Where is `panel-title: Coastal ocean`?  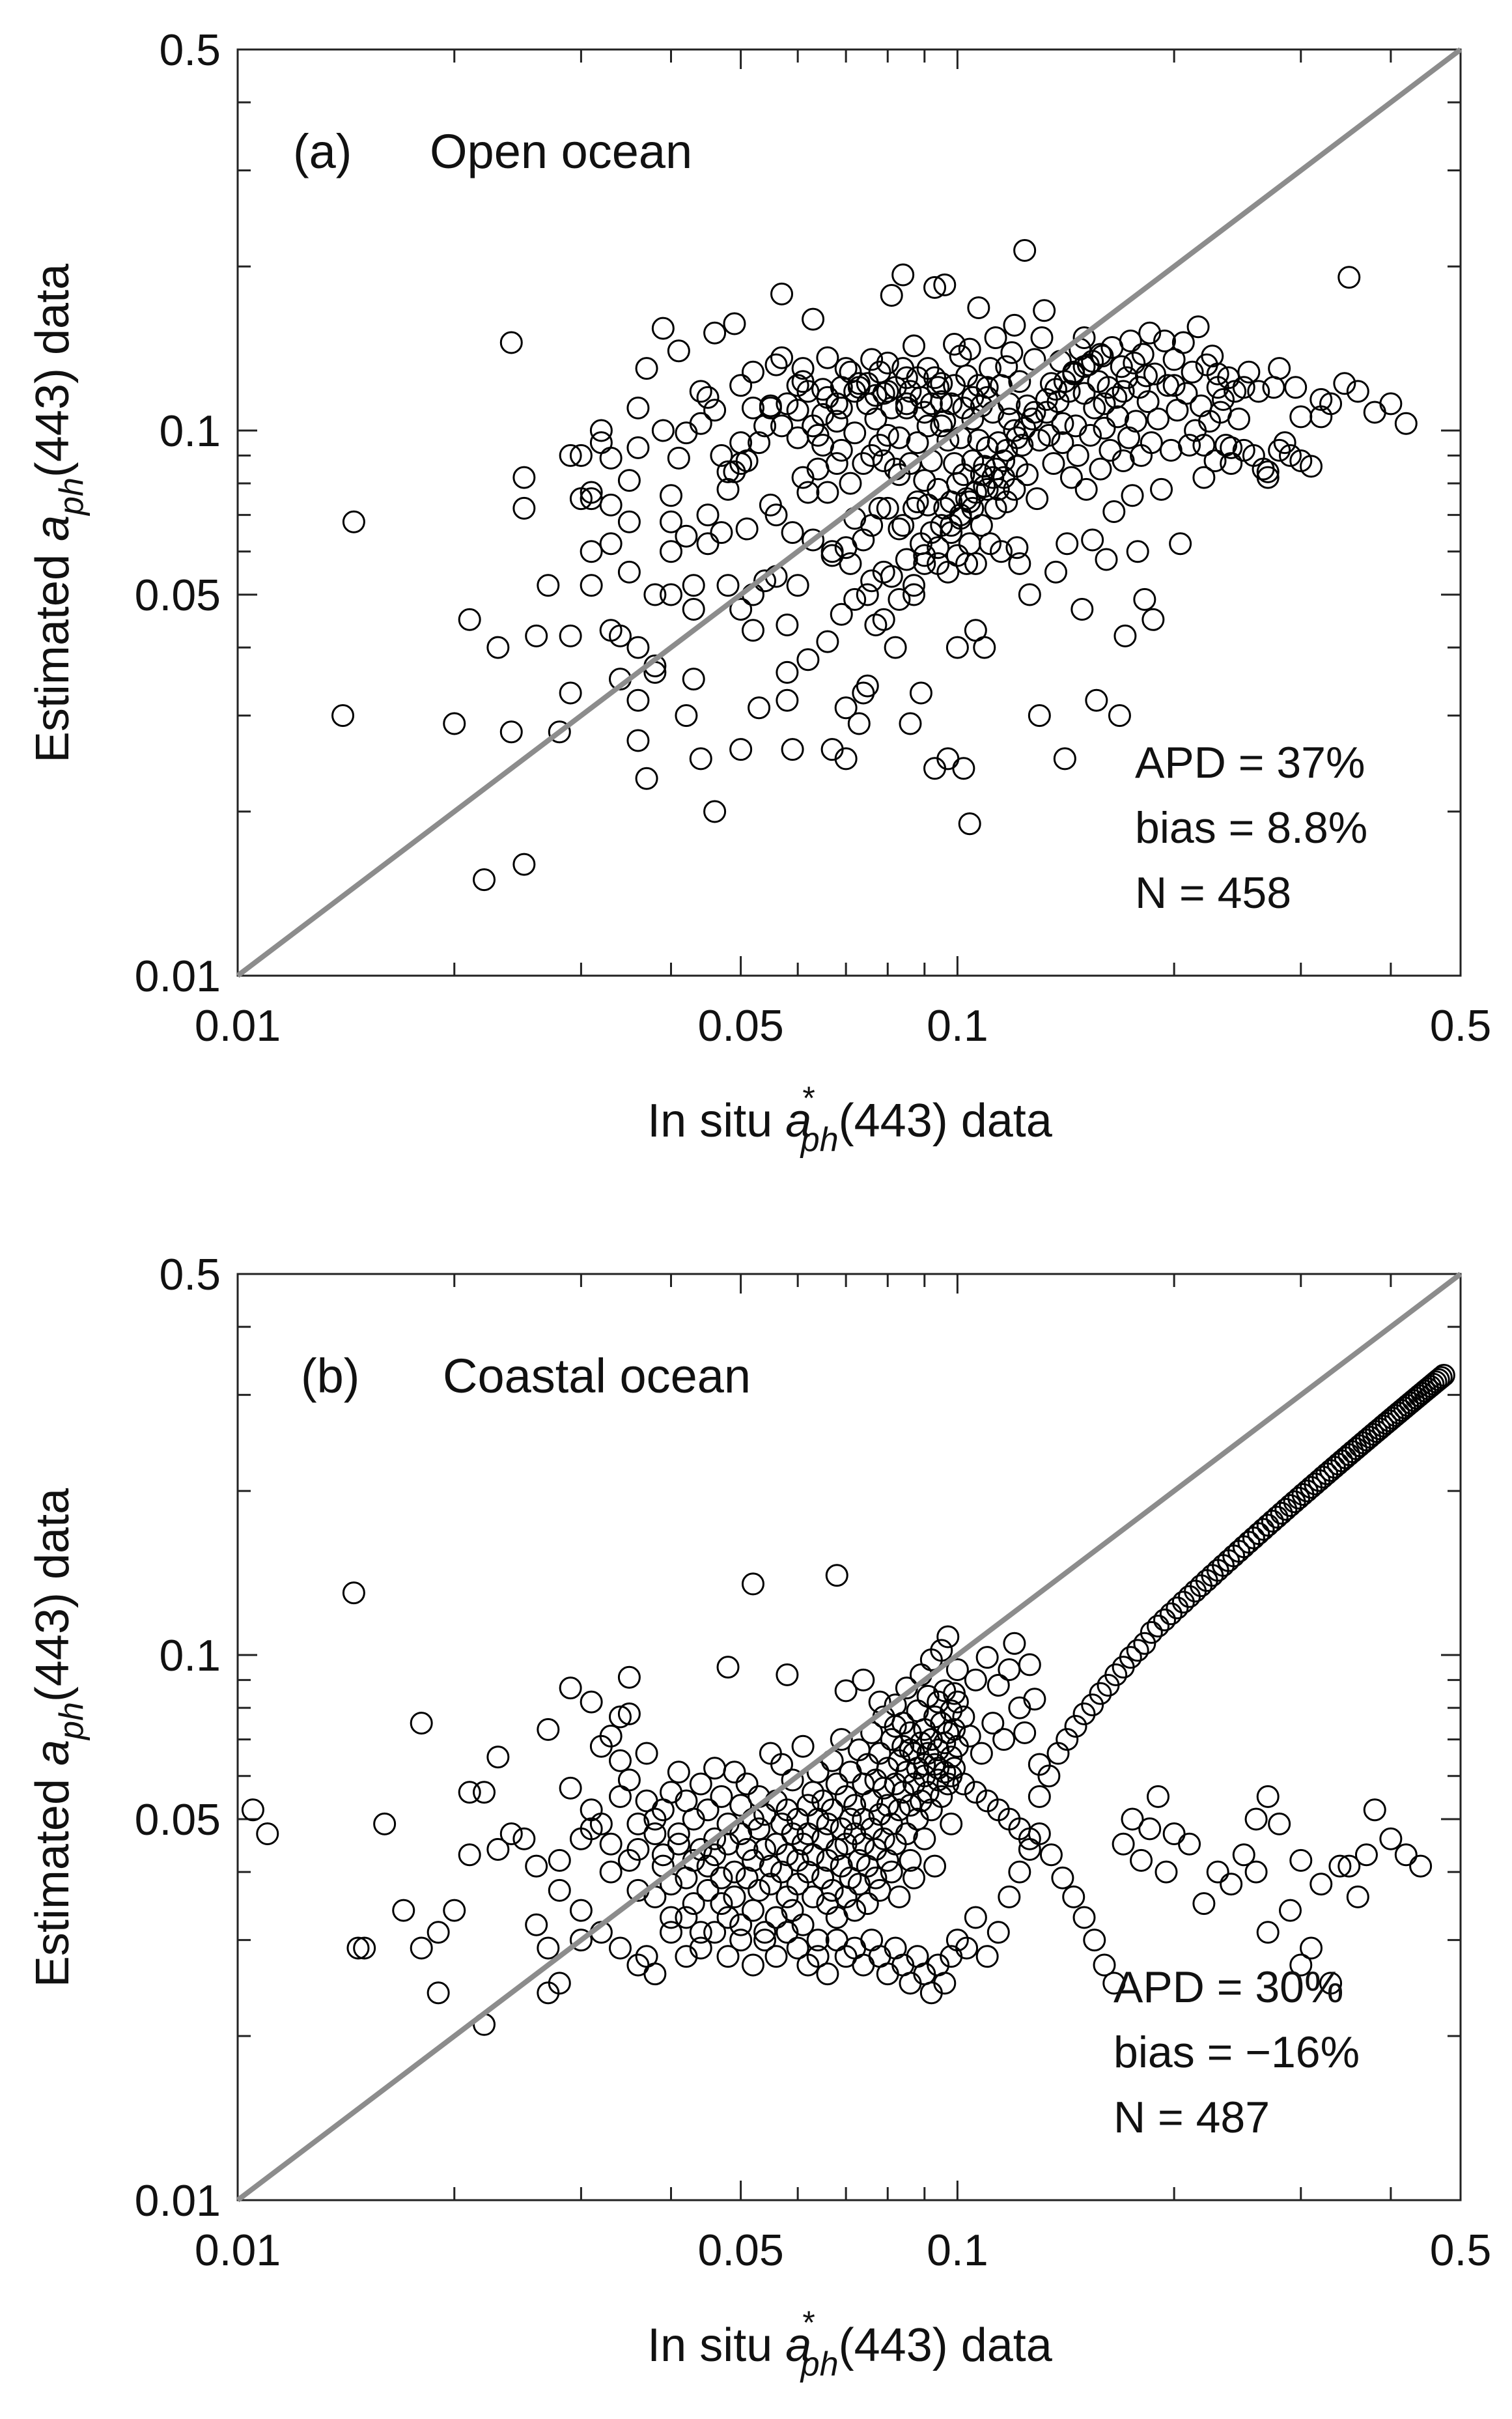 panel-title: Coastal ocean is located at coordinates (597, 1376).